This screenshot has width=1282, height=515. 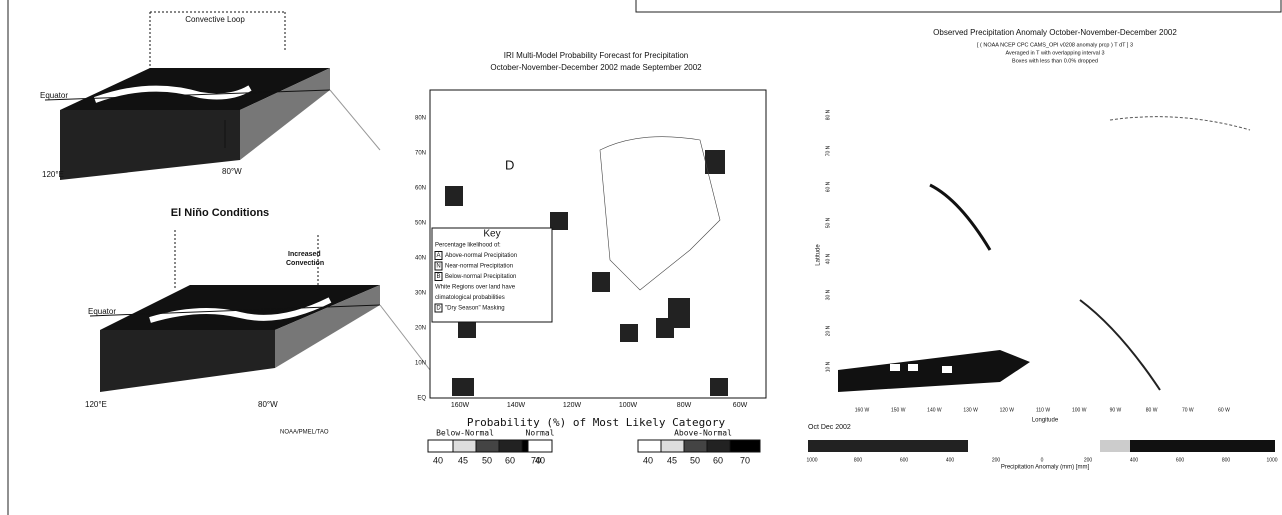 What do you see at coordinates (420, 329) in the screenshot?
I see `lat-label: 20N` at bounding box center [420, 329].